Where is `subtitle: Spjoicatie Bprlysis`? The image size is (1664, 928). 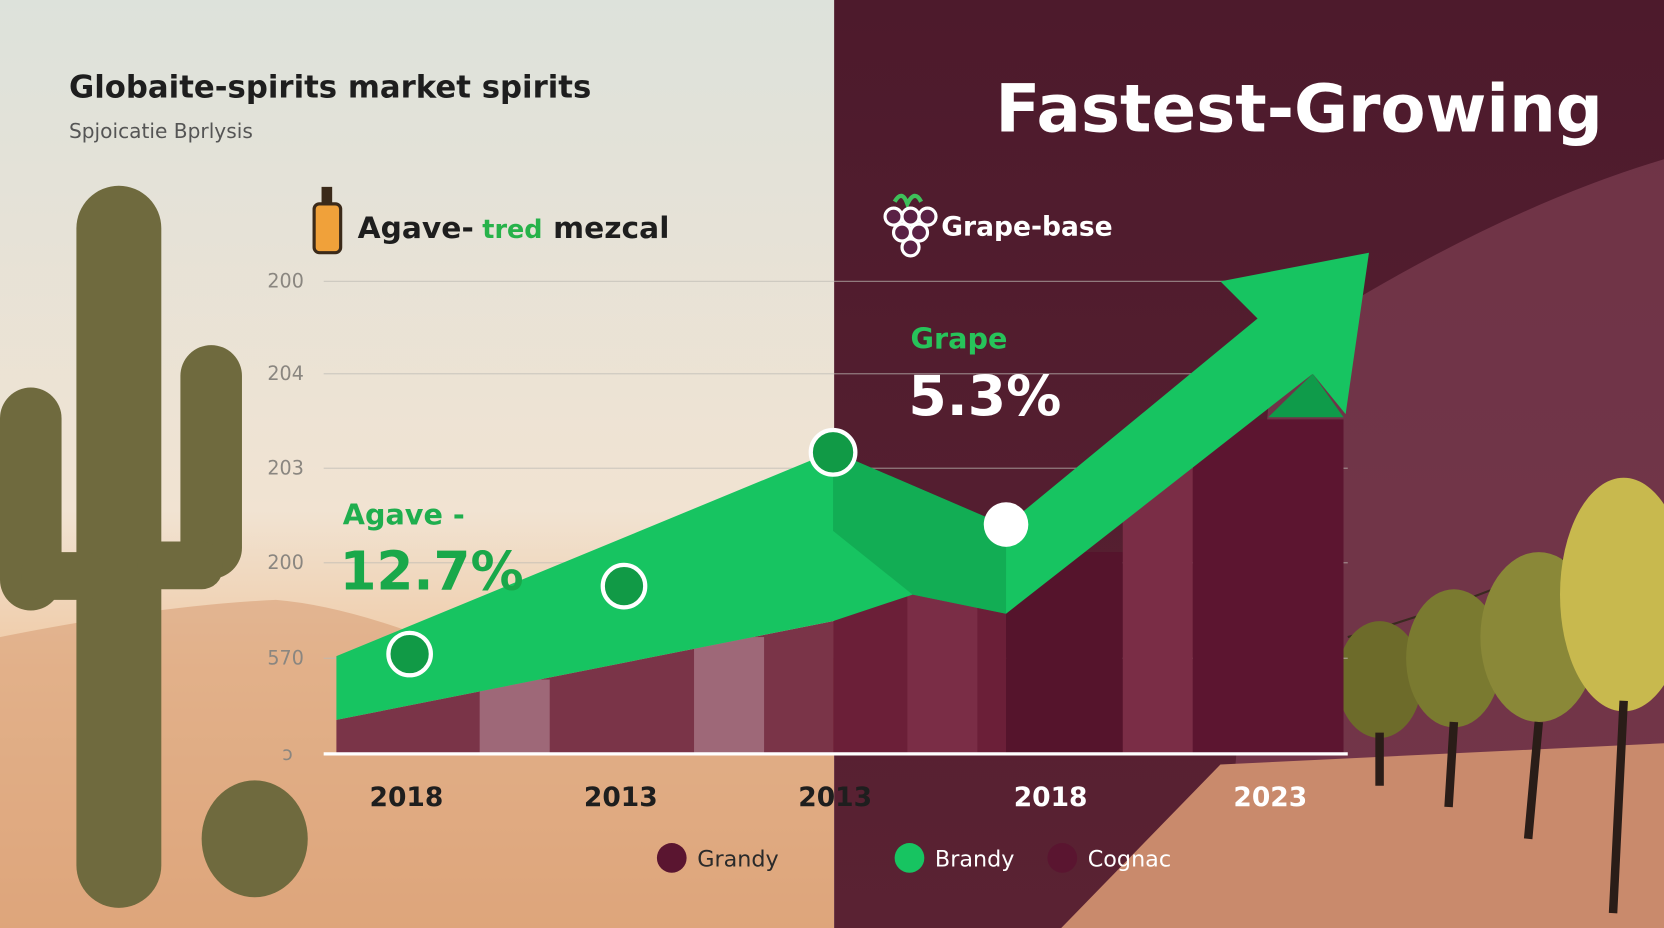 subtitle: Spjoicatie Bprlysis is located at coordinates (161, 131).